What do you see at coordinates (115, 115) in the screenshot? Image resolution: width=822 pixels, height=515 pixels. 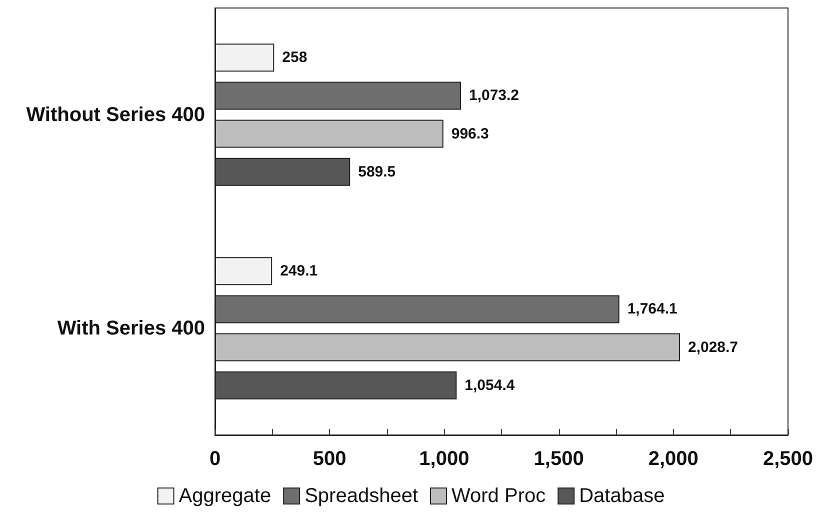 I see `y-tick-label: Without Series 400` at bounding box center [115, 115].